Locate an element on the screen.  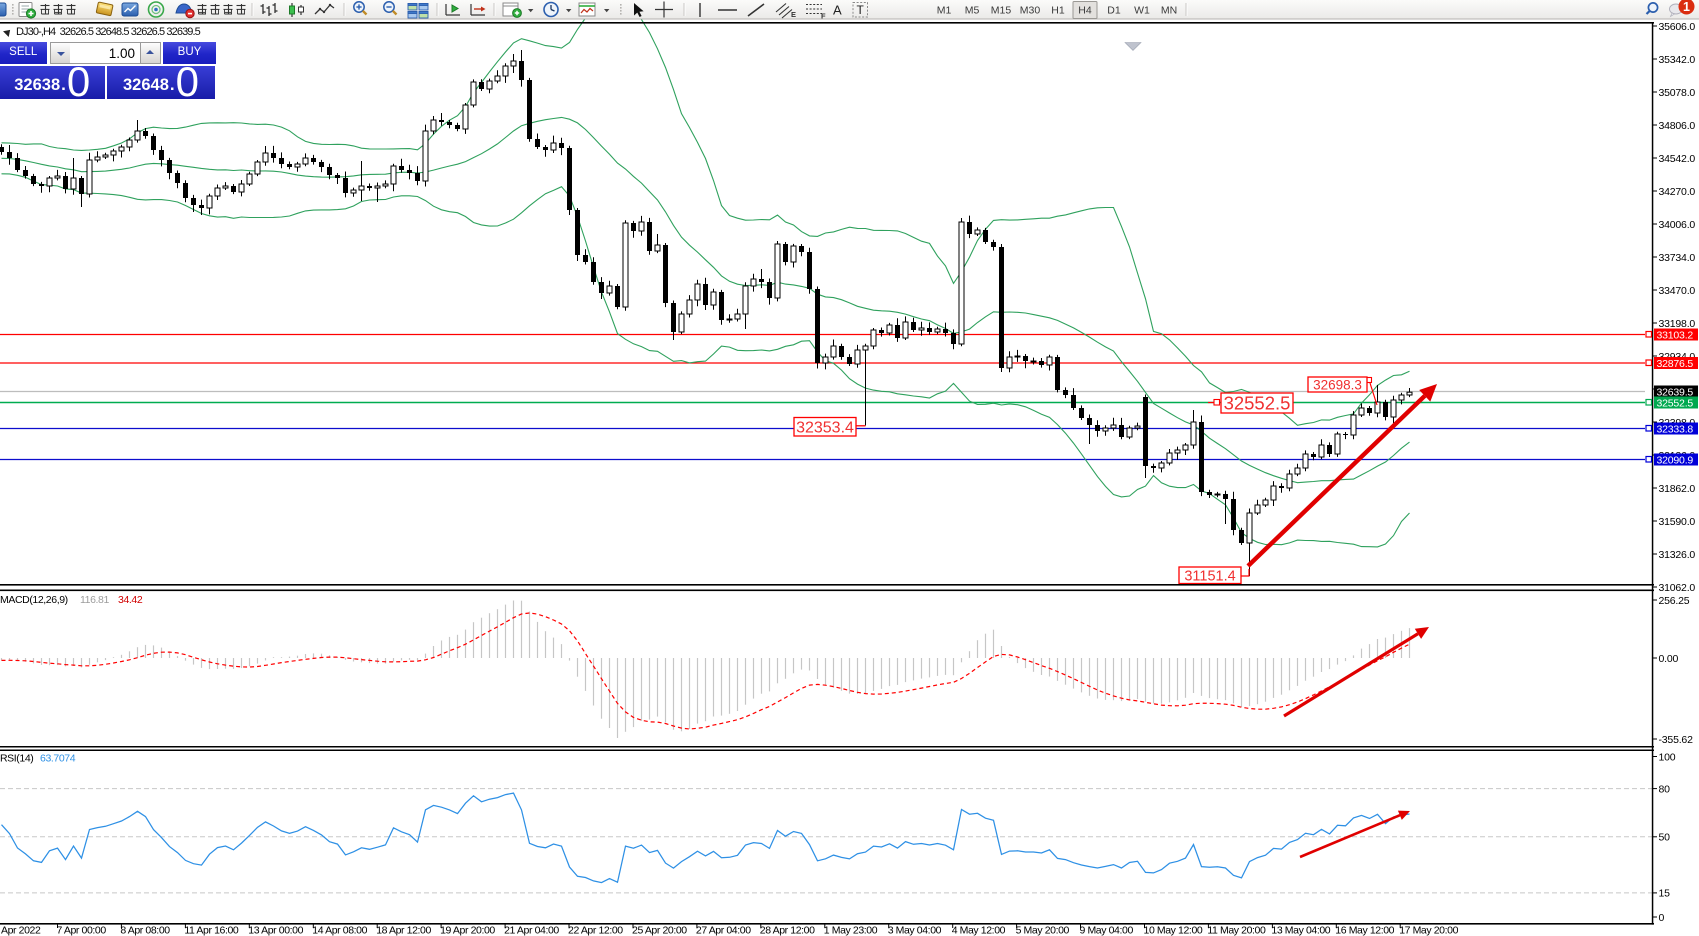
svg-text: 34.42 is located at coordinates (130, 600).